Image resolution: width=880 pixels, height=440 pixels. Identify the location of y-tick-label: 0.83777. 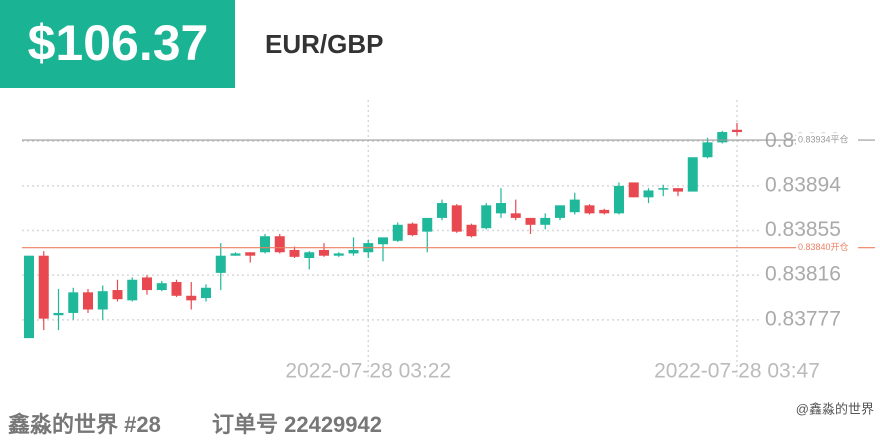
(803, 318).